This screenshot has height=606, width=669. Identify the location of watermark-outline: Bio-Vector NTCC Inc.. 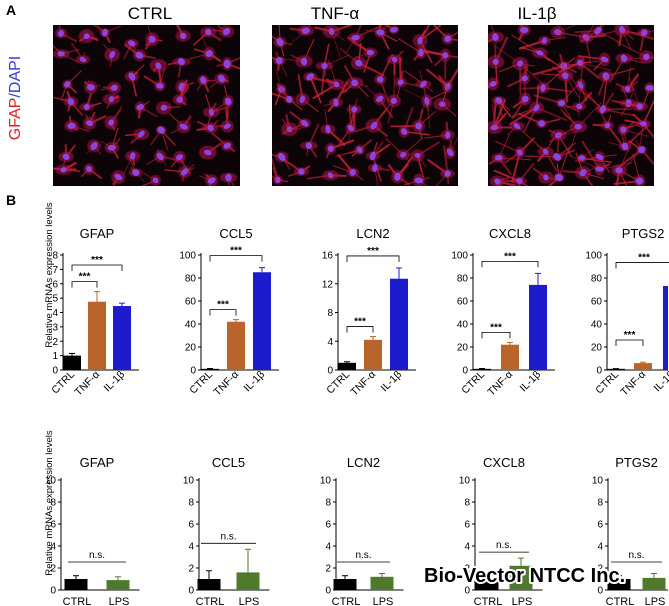
(524, 576).